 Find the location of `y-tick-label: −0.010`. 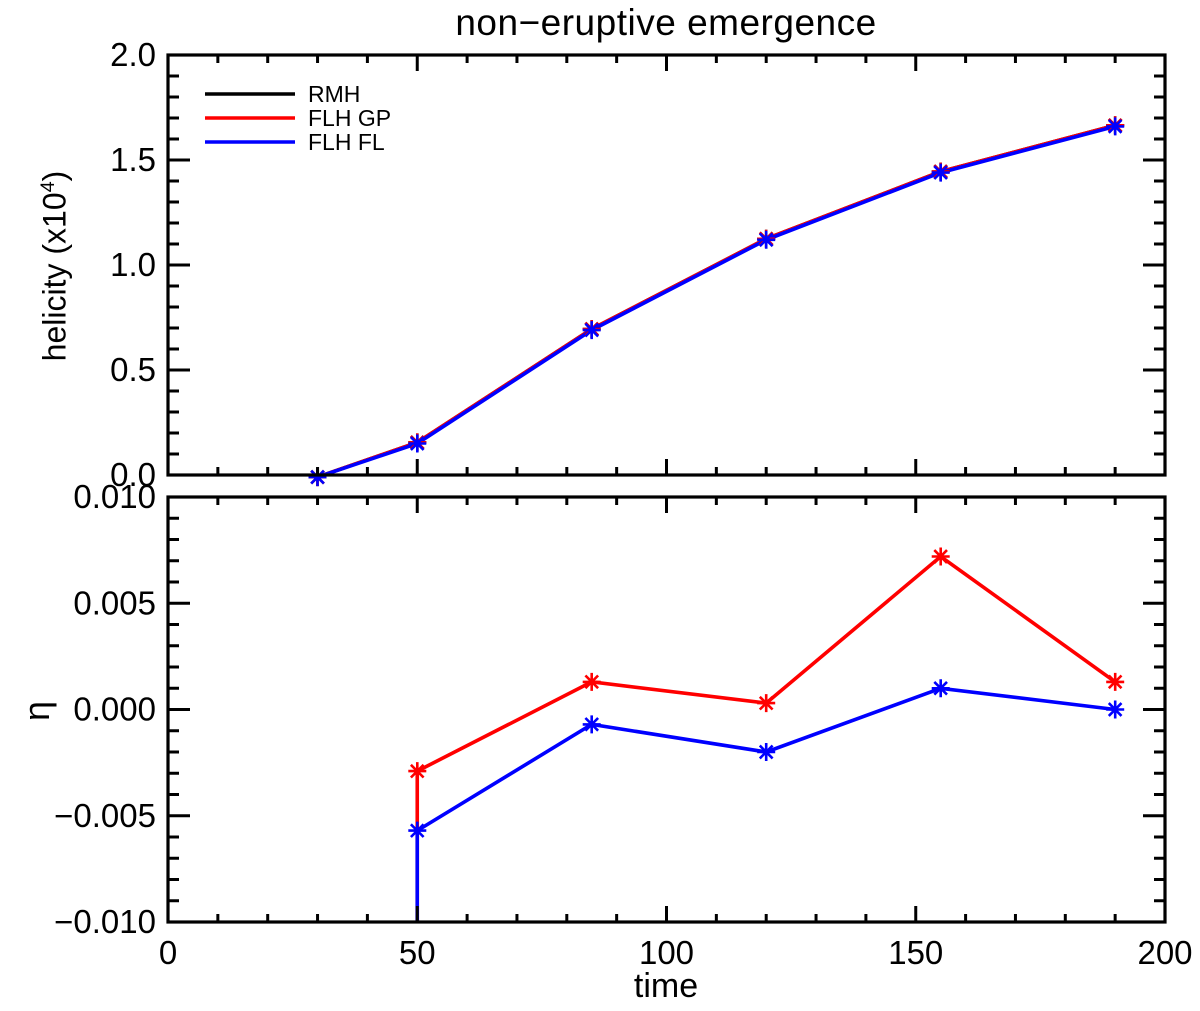

y-tick-label: −0.010 is located at coordinates (105, 921).